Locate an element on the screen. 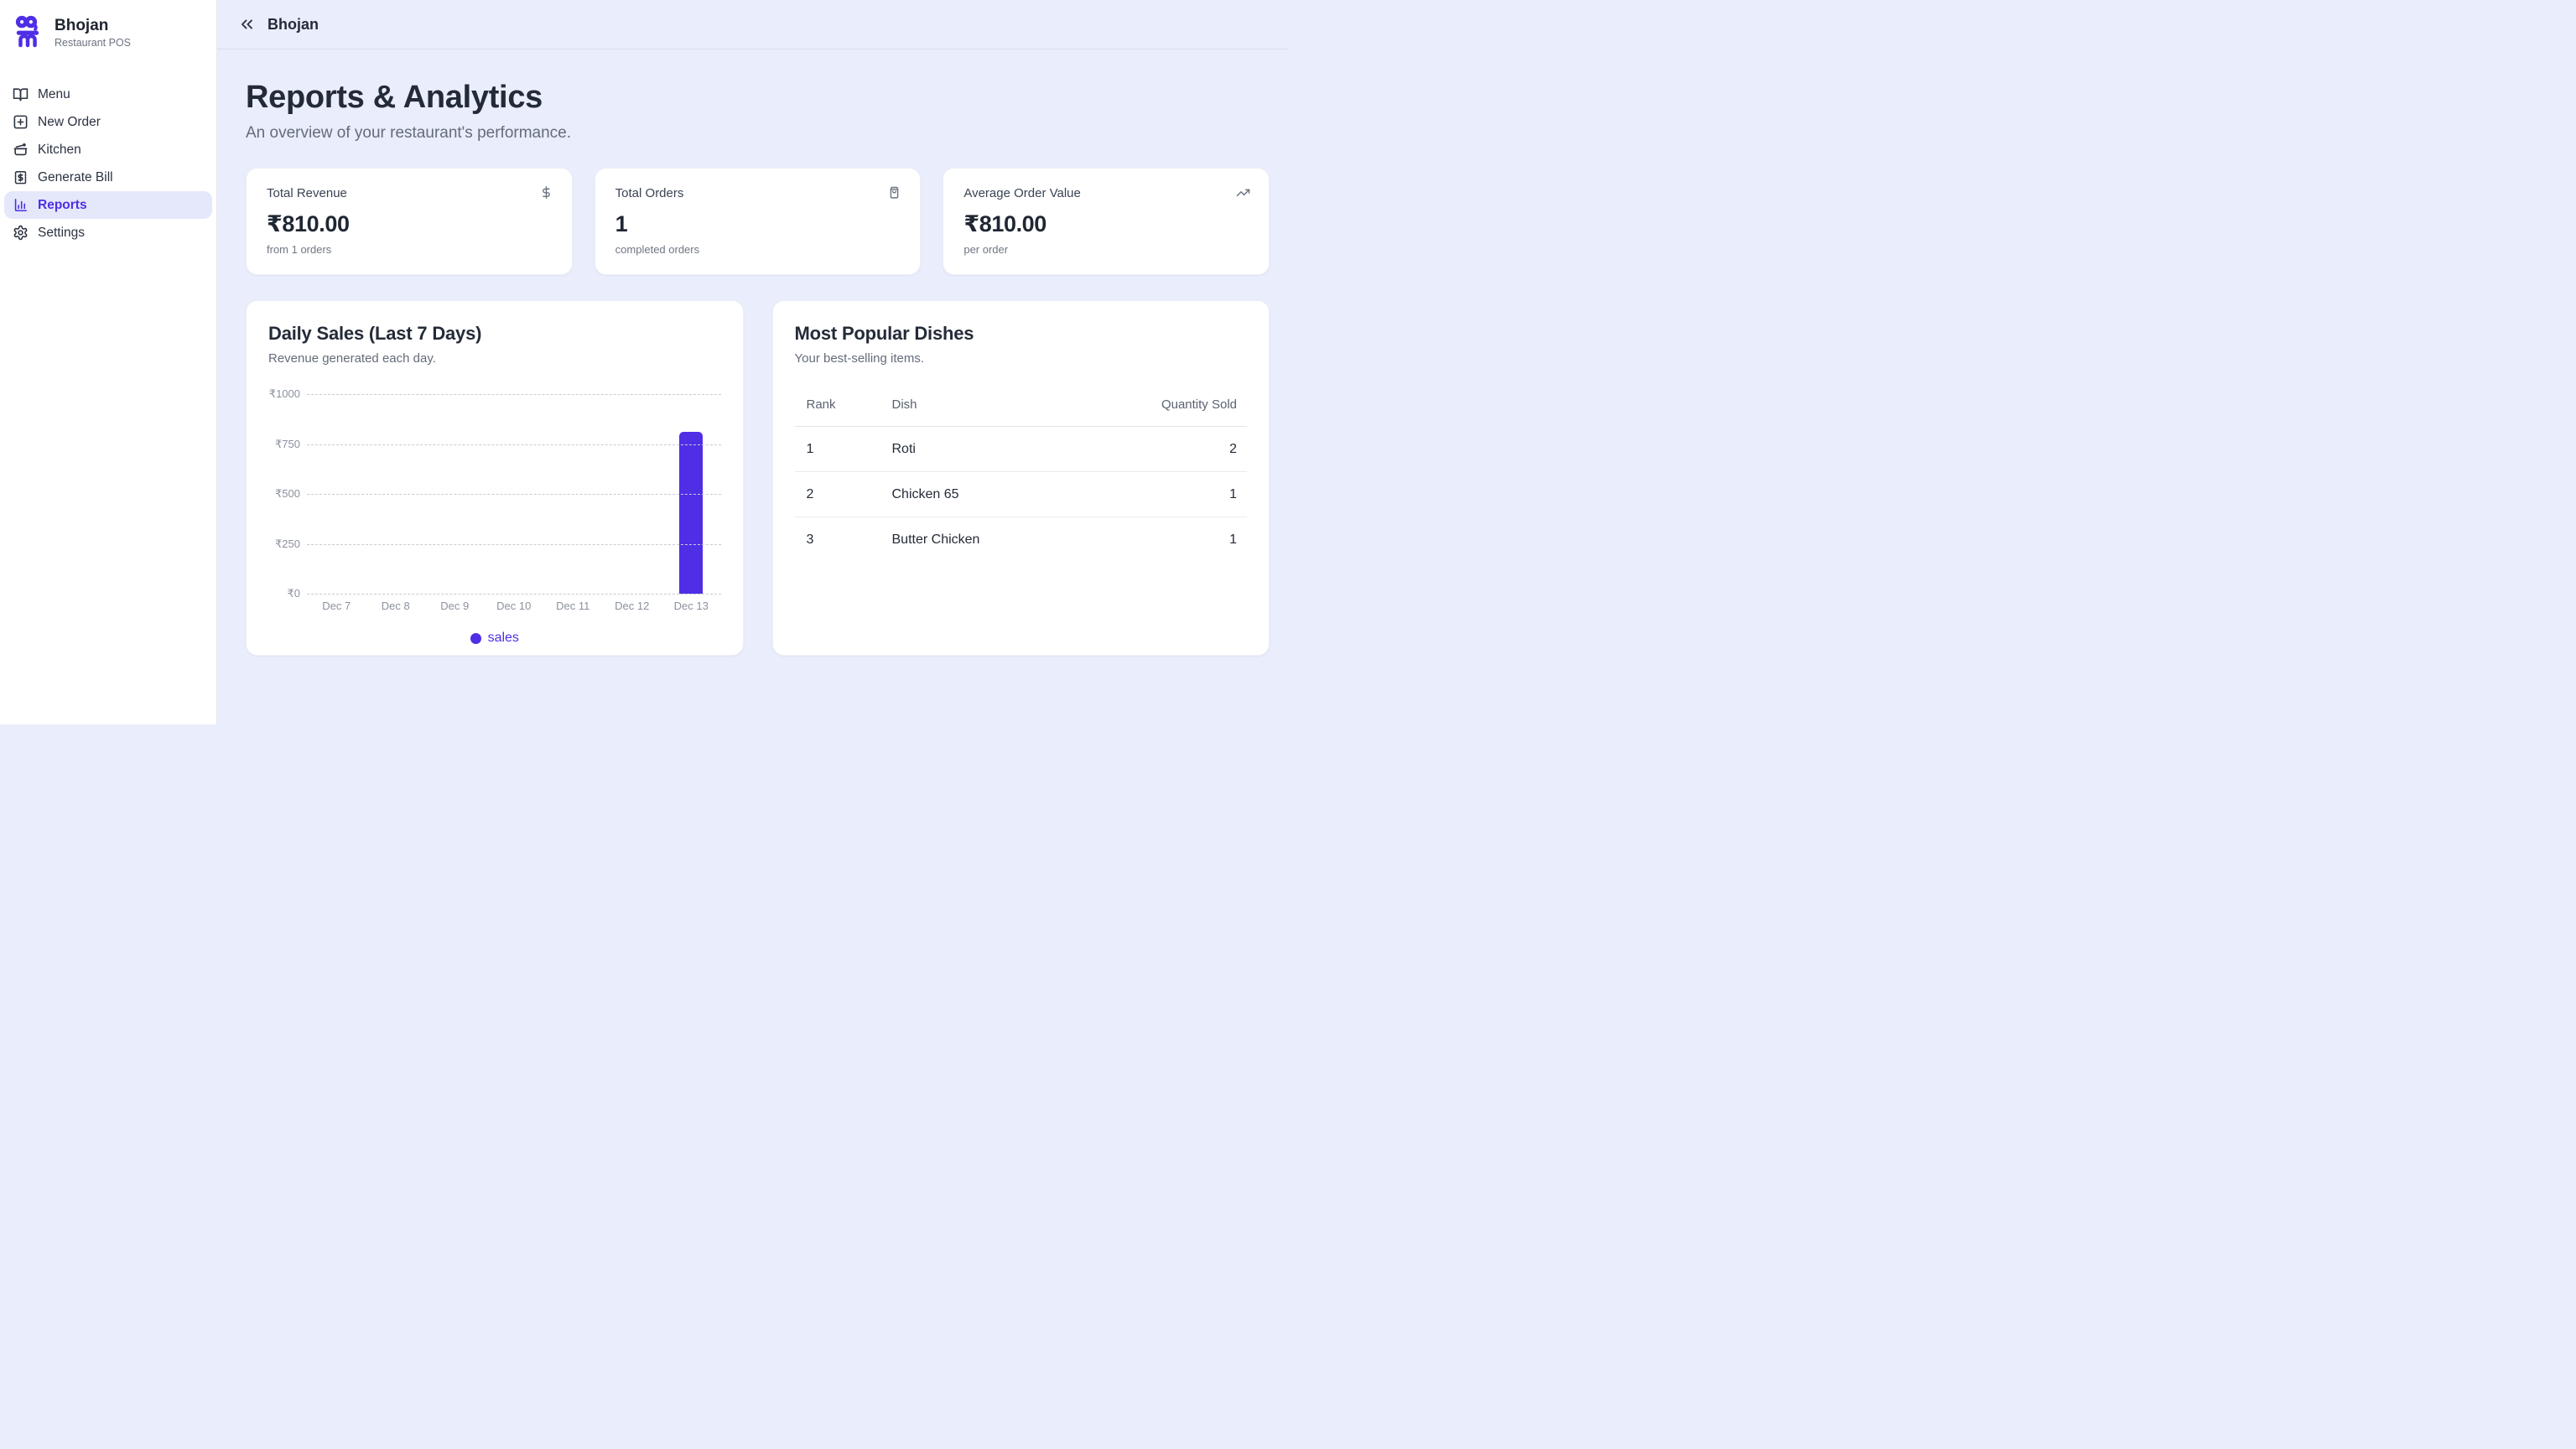 This screenshot has height=1449, width=2576. dishes-subtitle: Your best-selling items. is located at coordinates (859, 358).